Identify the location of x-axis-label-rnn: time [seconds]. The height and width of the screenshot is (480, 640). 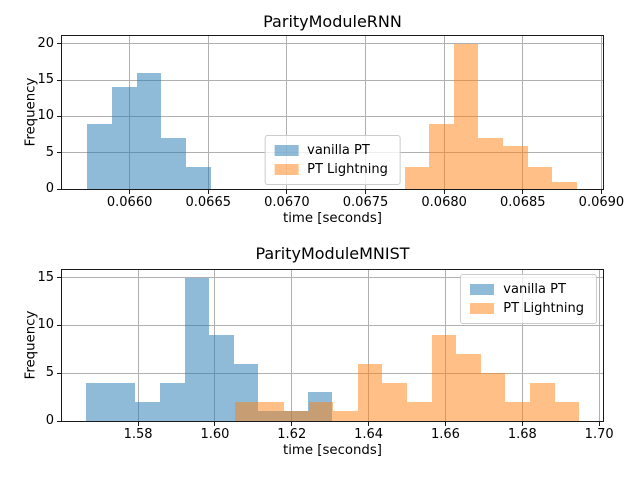
(332, 218).